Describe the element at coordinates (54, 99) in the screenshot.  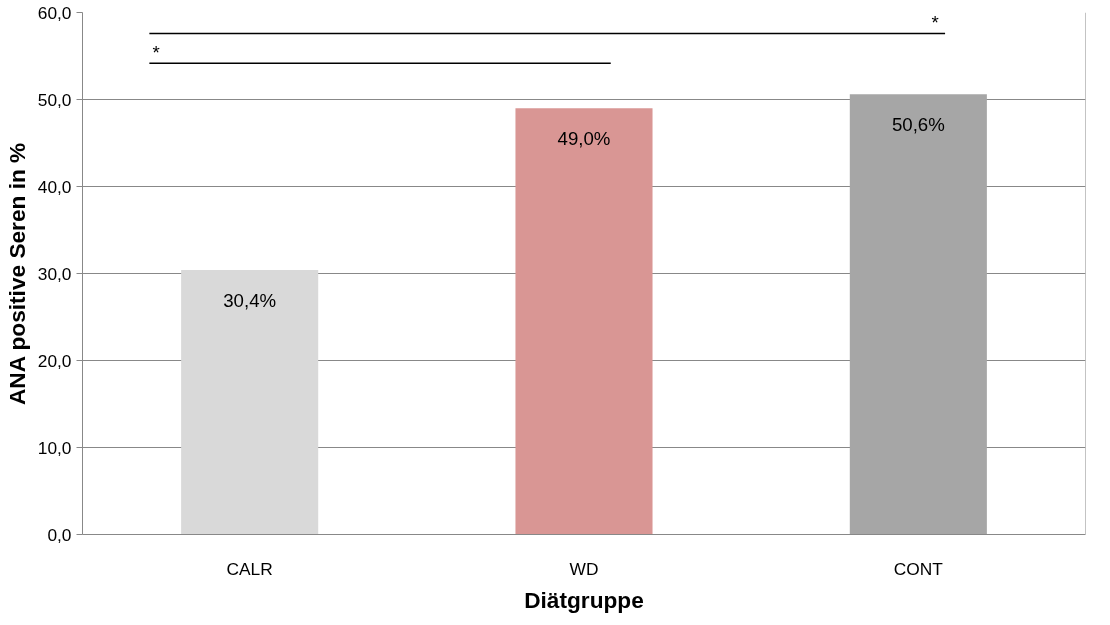
I see `y-tick-label: 50,0` at that location.